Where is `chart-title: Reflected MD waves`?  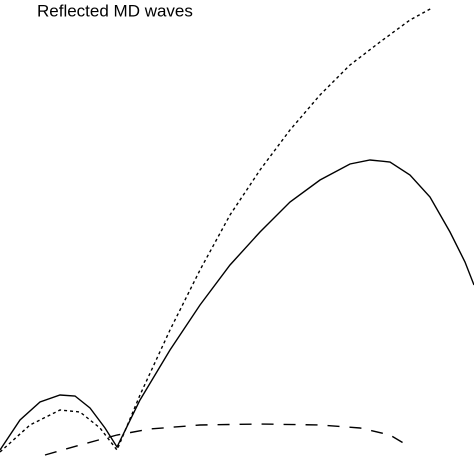 chart-title: Reflected MD waves is located at coordinates (115, 10).